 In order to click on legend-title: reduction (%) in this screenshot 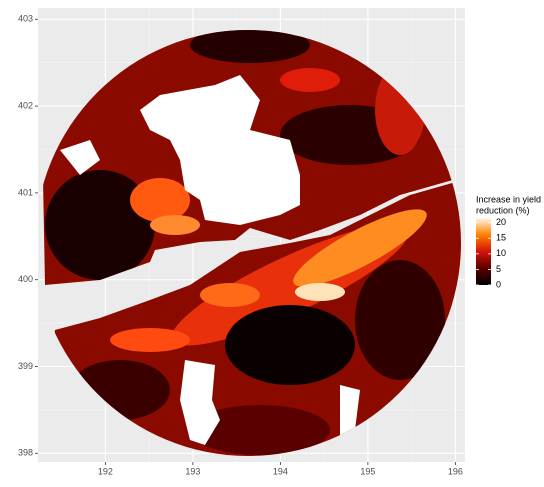, I will do `click(503, 210)`.